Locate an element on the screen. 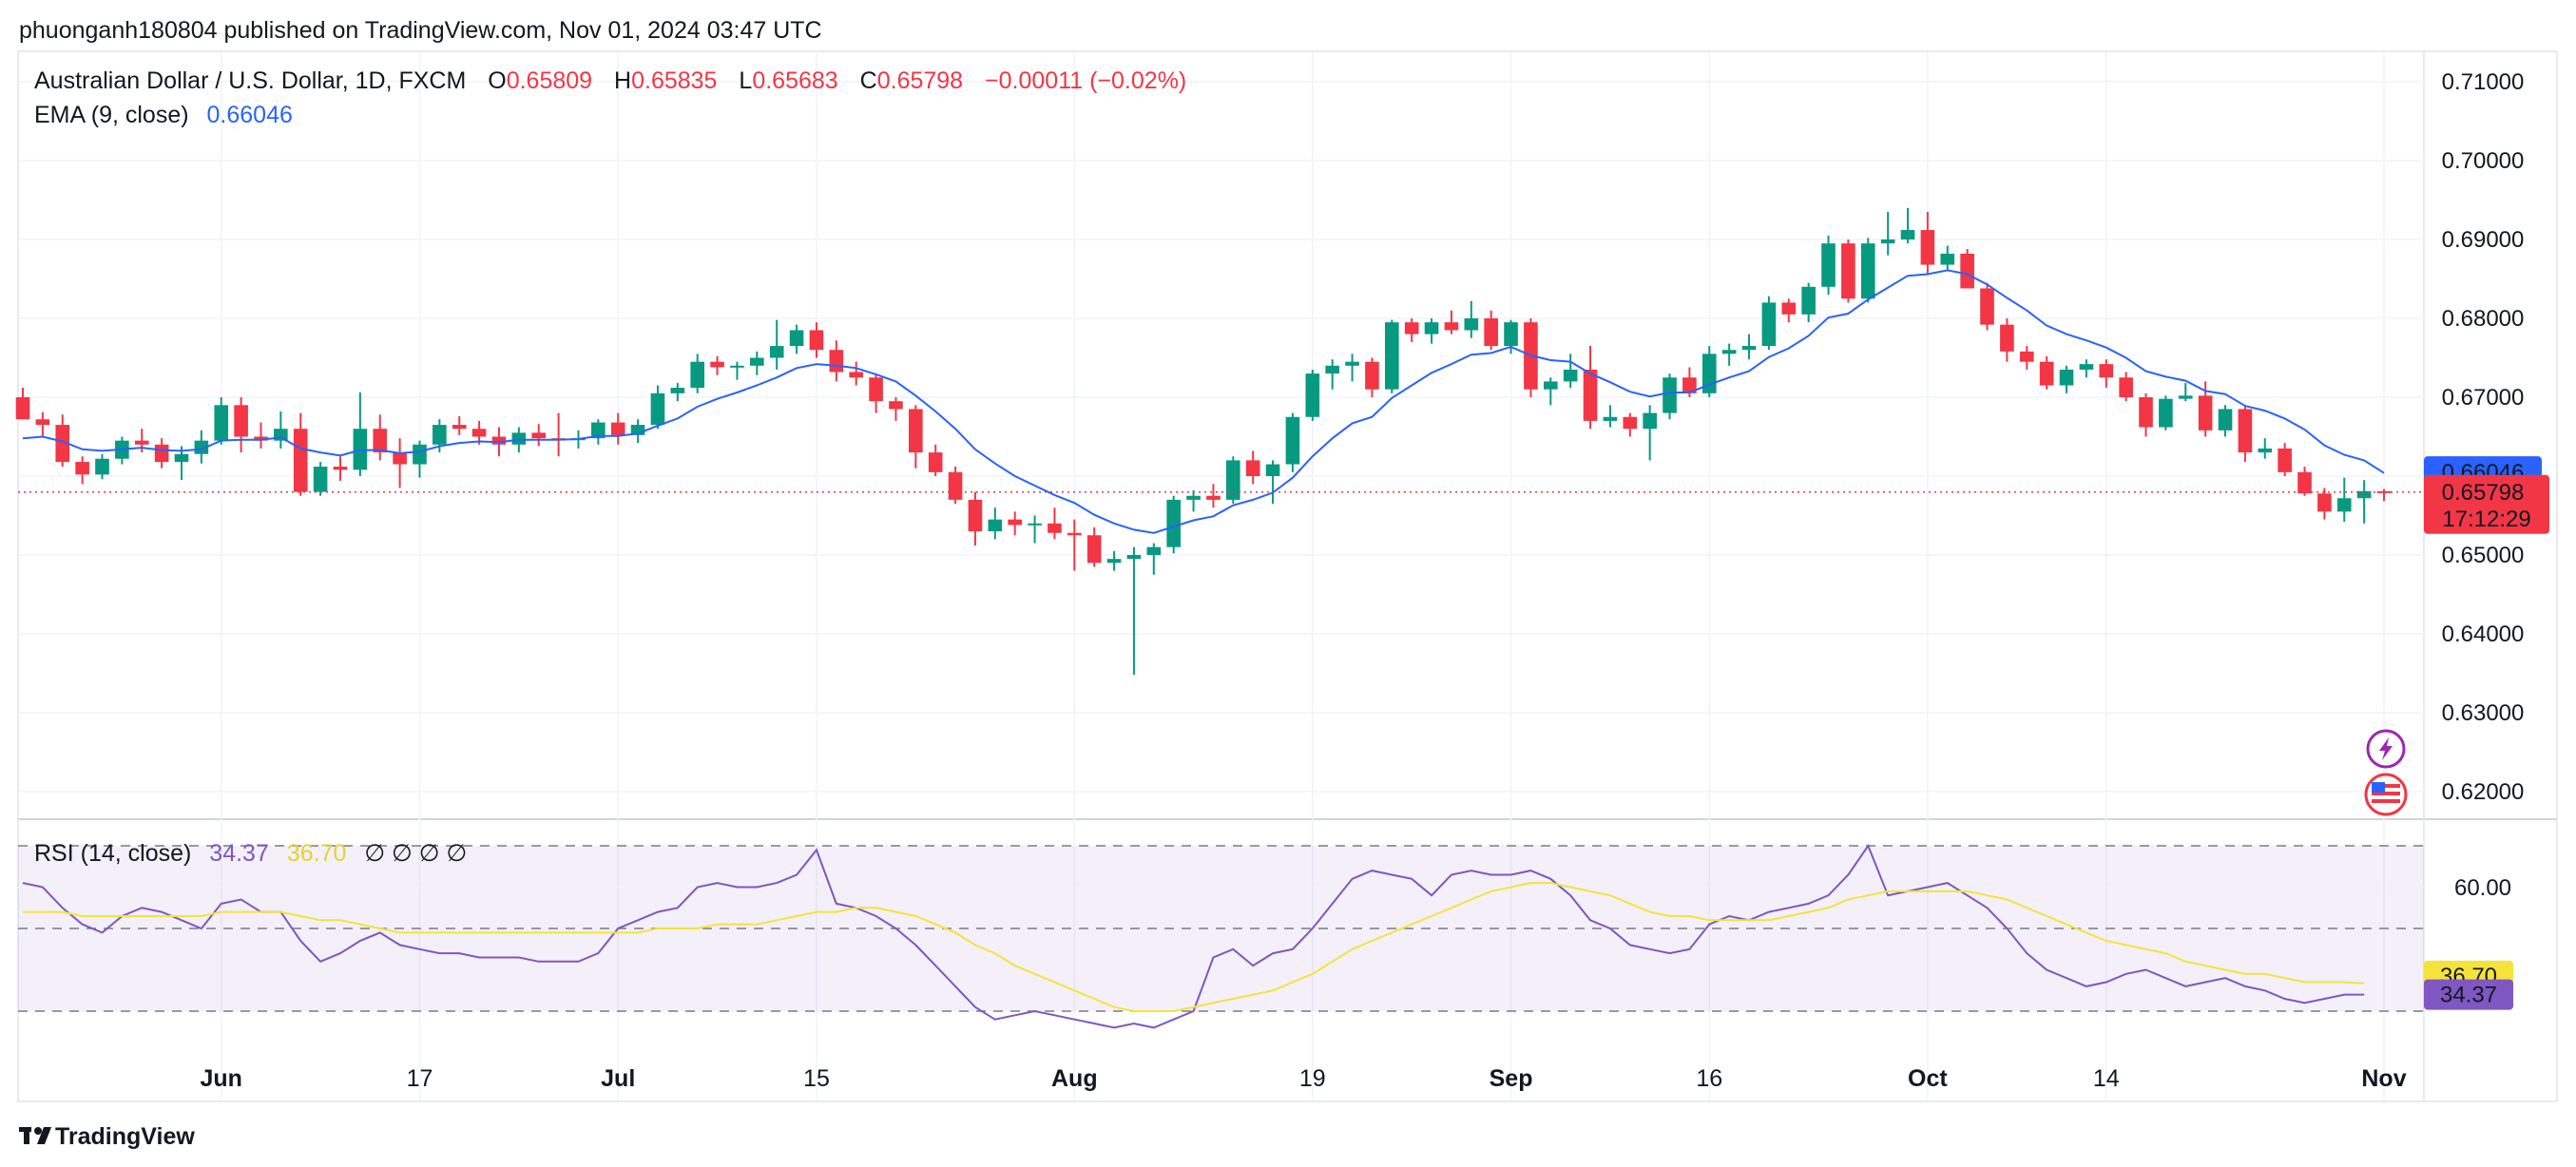 The height and width of the screenshot is (1167, 2576). time-axis: Jun 17 Jul 15 Aug 19 Sep 16 Oct 14 Nov is located at coordinates (1304, 1079).